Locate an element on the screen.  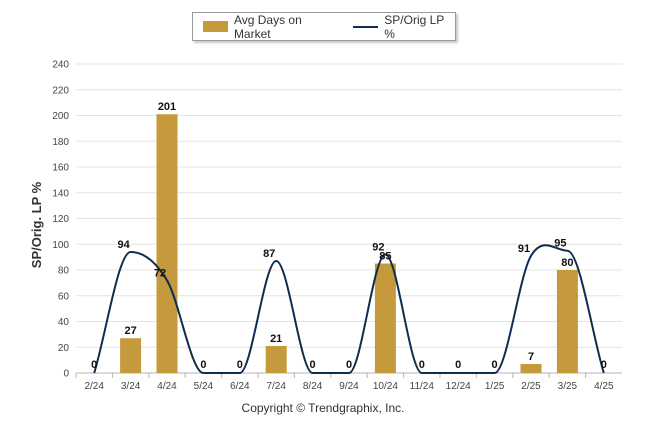
y-tick-label: 140 is located at coordinates (60, 193).